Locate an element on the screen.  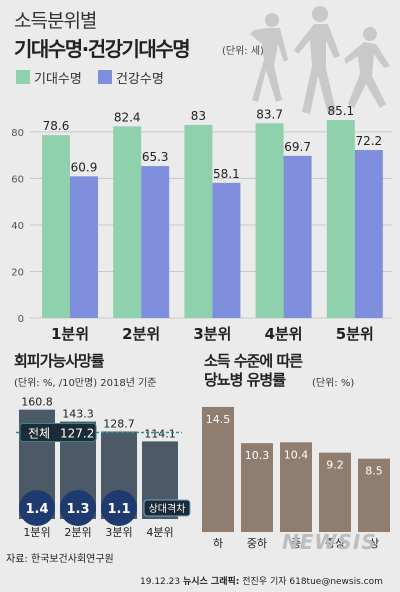
diabetes-value-label-중: 10.4 is located at coordinates (296, 454).